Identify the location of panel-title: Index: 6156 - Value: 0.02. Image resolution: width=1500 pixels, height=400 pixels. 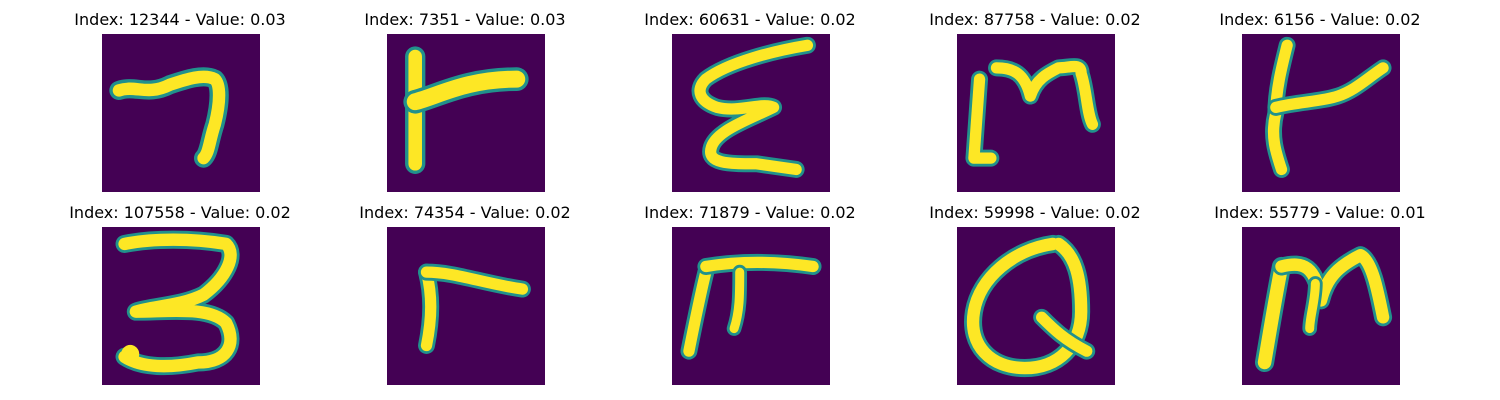
(1320, 19).